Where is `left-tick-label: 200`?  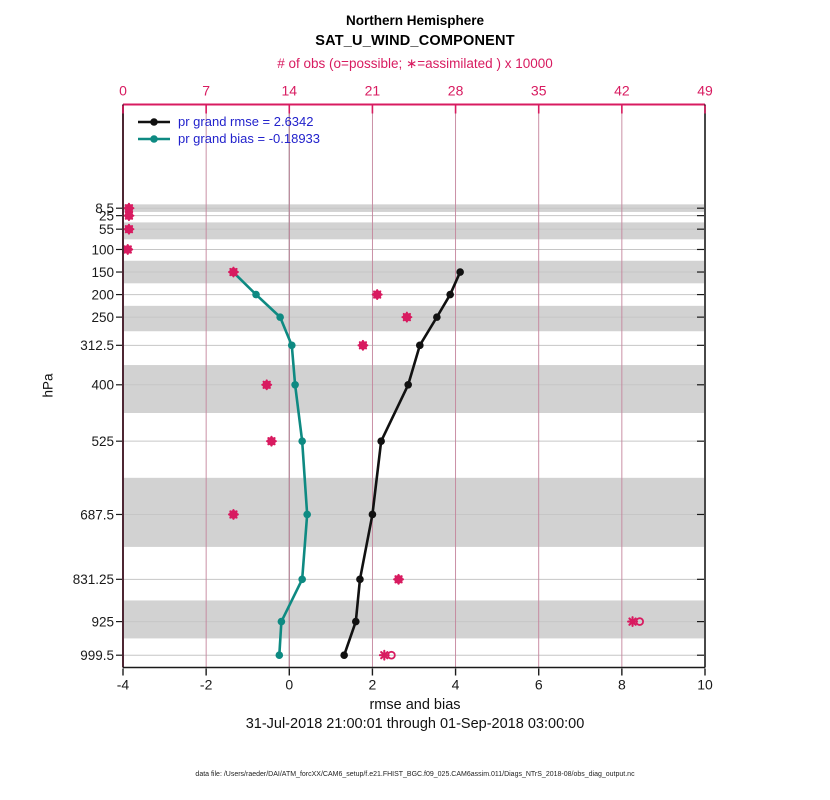
left-tick-label: 200 is located at coordinates (102, 294).